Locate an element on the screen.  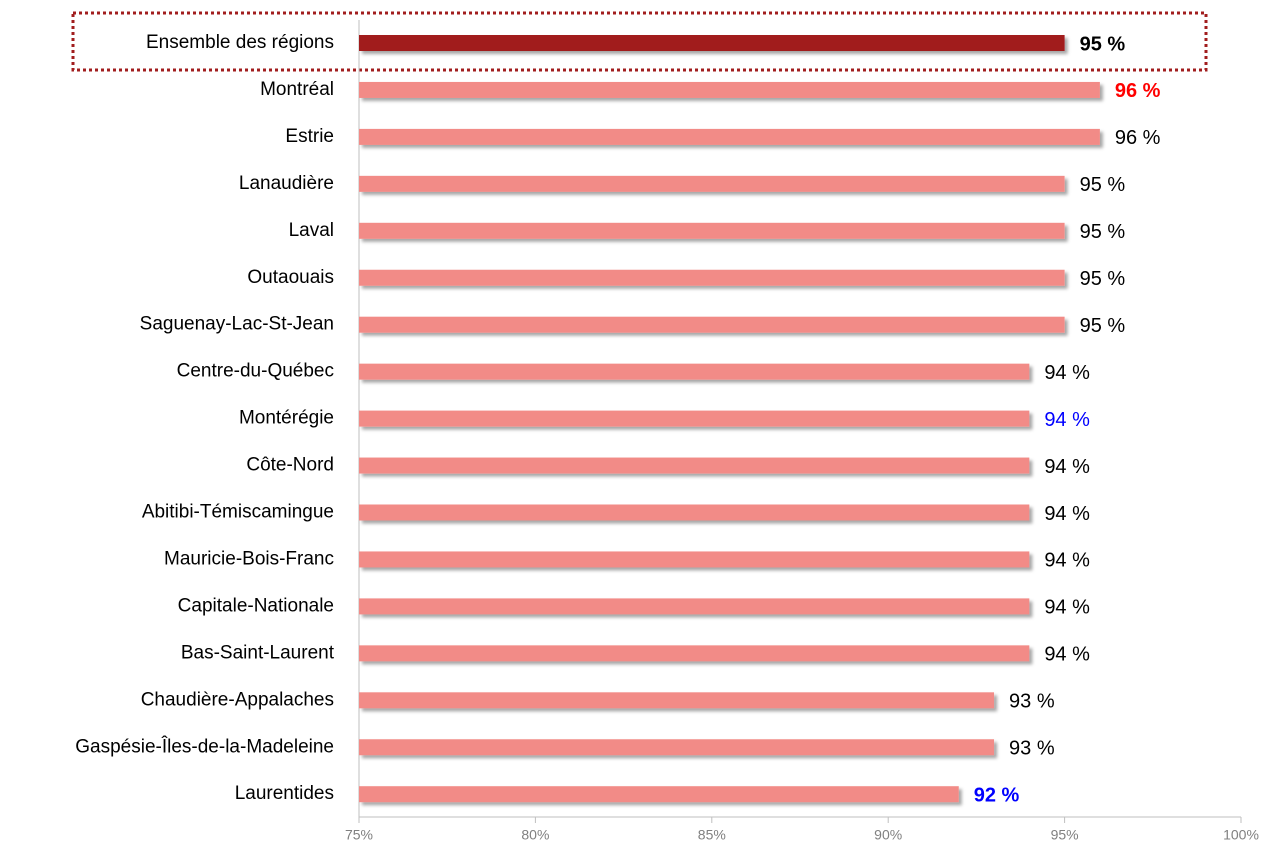
category-label: Chaudière-Appalaches is located at coordinates (237, 699).